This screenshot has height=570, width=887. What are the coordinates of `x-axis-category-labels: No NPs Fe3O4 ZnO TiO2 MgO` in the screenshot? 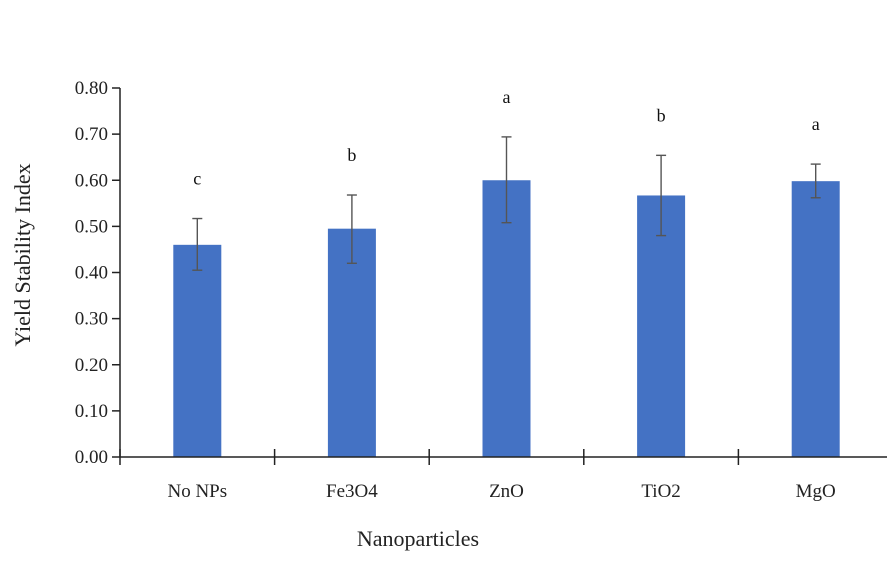 It's located at (501, 491).